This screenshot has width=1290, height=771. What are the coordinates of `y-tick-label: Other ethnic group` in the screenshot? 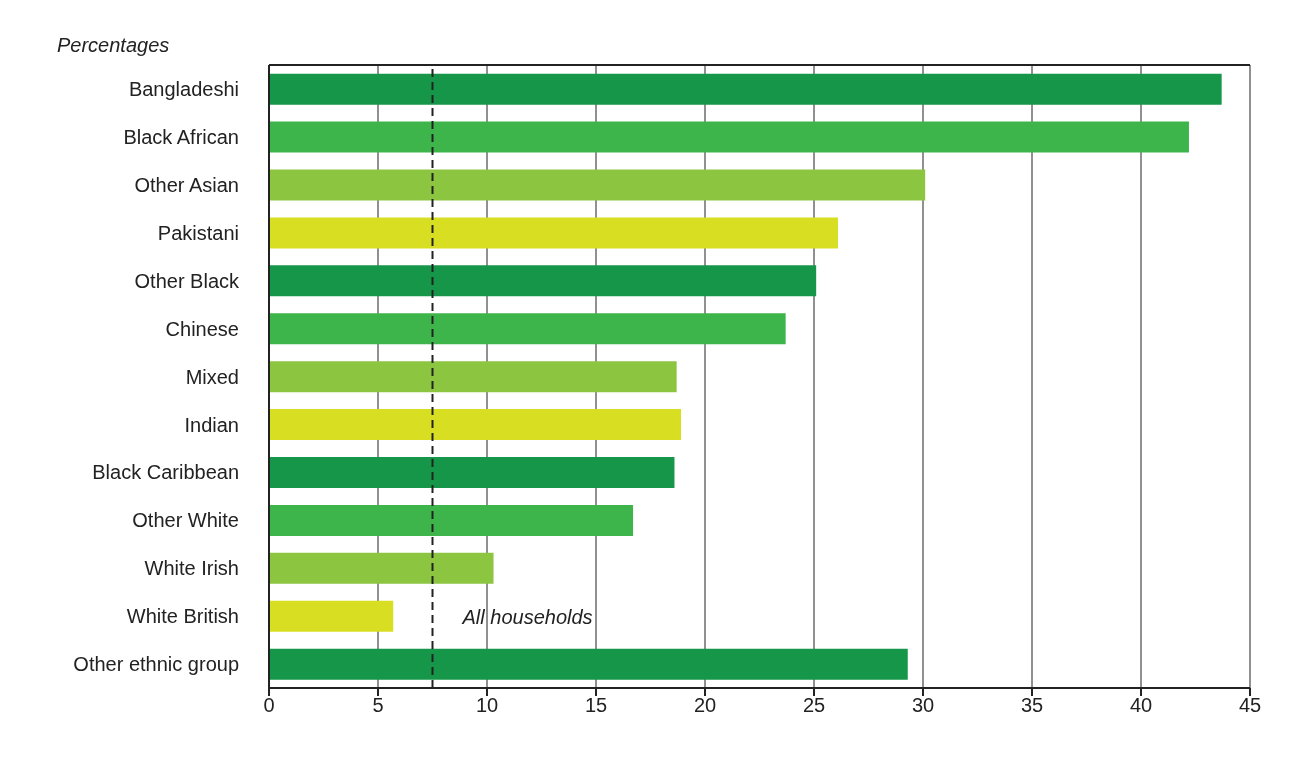 It's located at (156, 664).